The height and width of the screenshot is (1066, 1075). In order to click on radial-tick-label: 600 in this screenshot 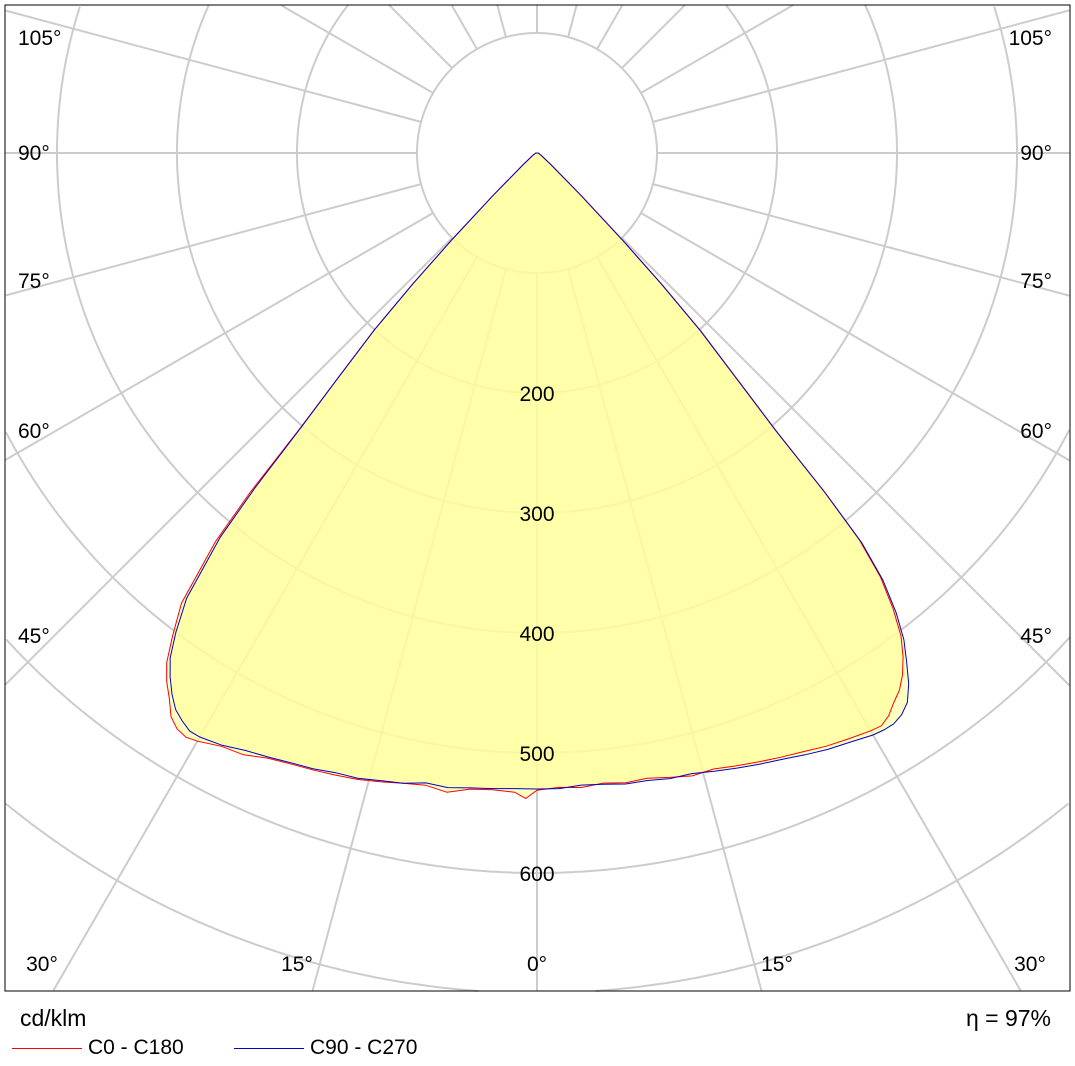, I will do `click(536, 874)`.